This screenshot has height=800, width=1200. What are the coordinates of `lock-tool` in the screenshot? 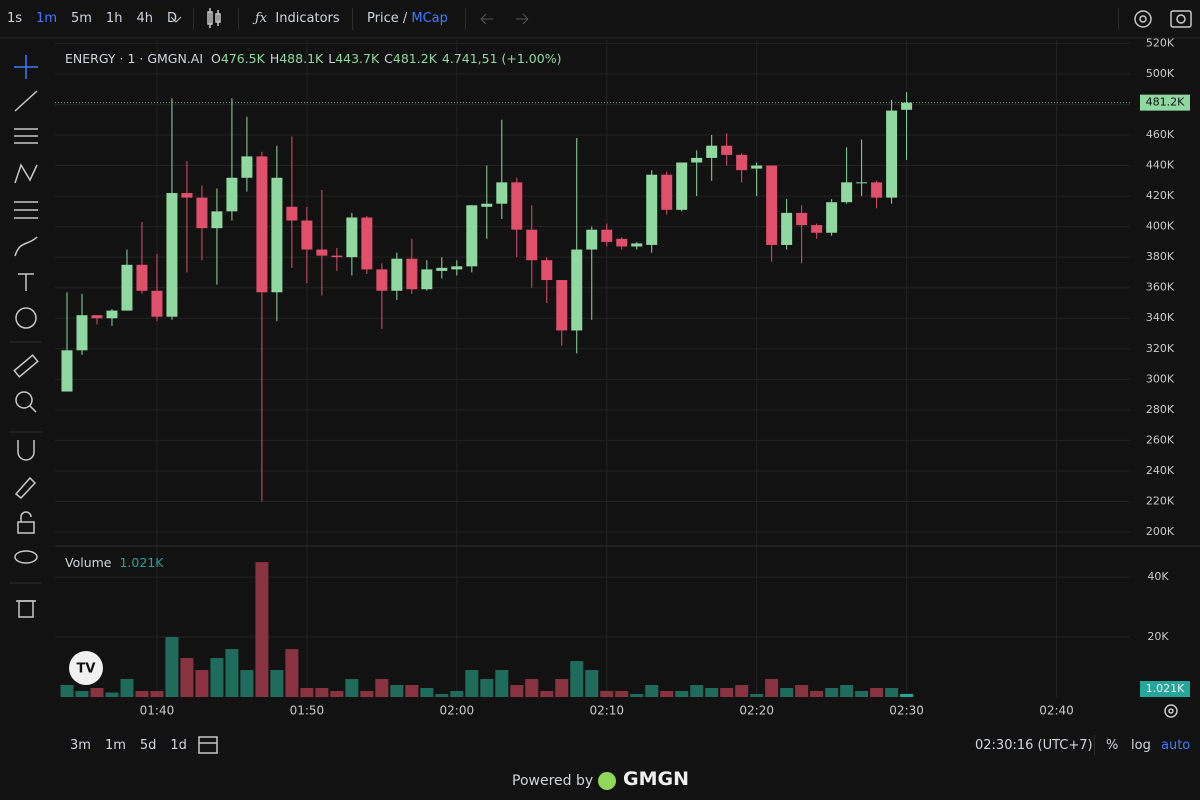 It's located at (26, 522).